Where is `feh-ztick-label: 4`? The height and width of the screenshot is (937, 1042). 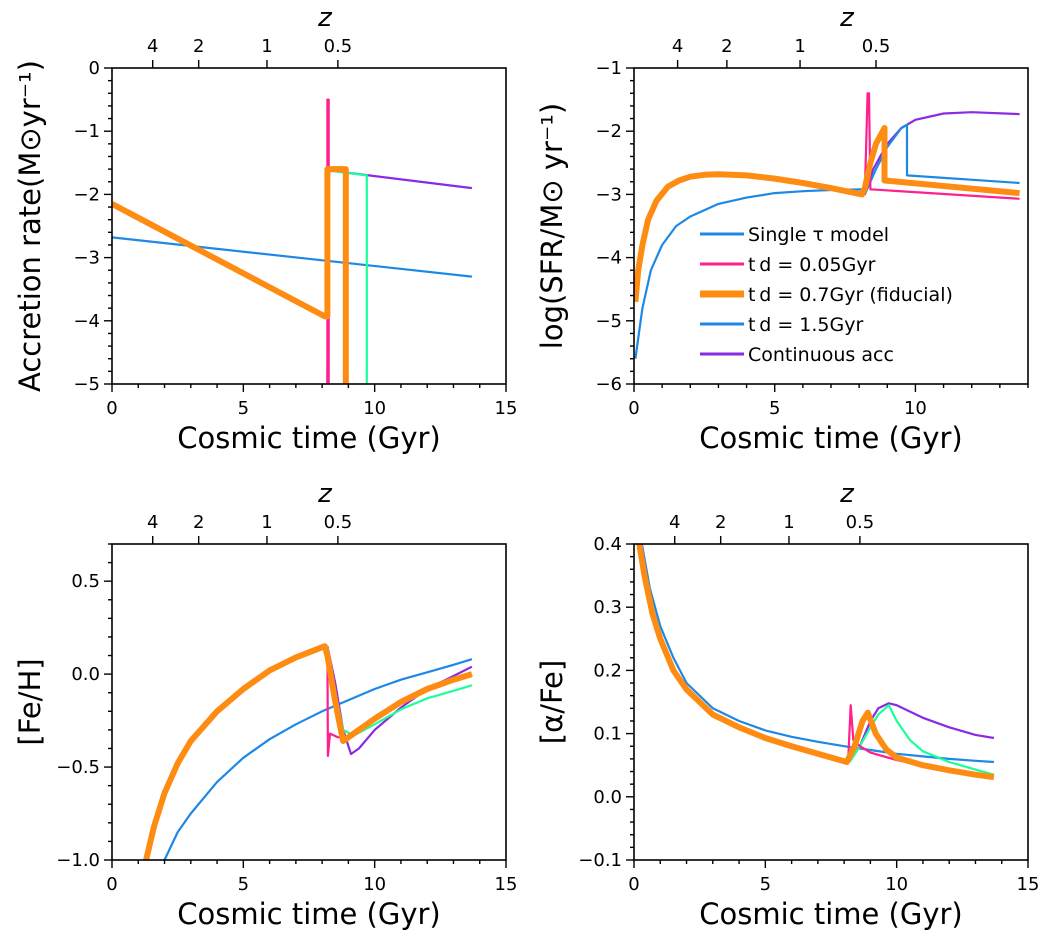 feh-ztick-label: 4 is located at coordinates (152, 522).